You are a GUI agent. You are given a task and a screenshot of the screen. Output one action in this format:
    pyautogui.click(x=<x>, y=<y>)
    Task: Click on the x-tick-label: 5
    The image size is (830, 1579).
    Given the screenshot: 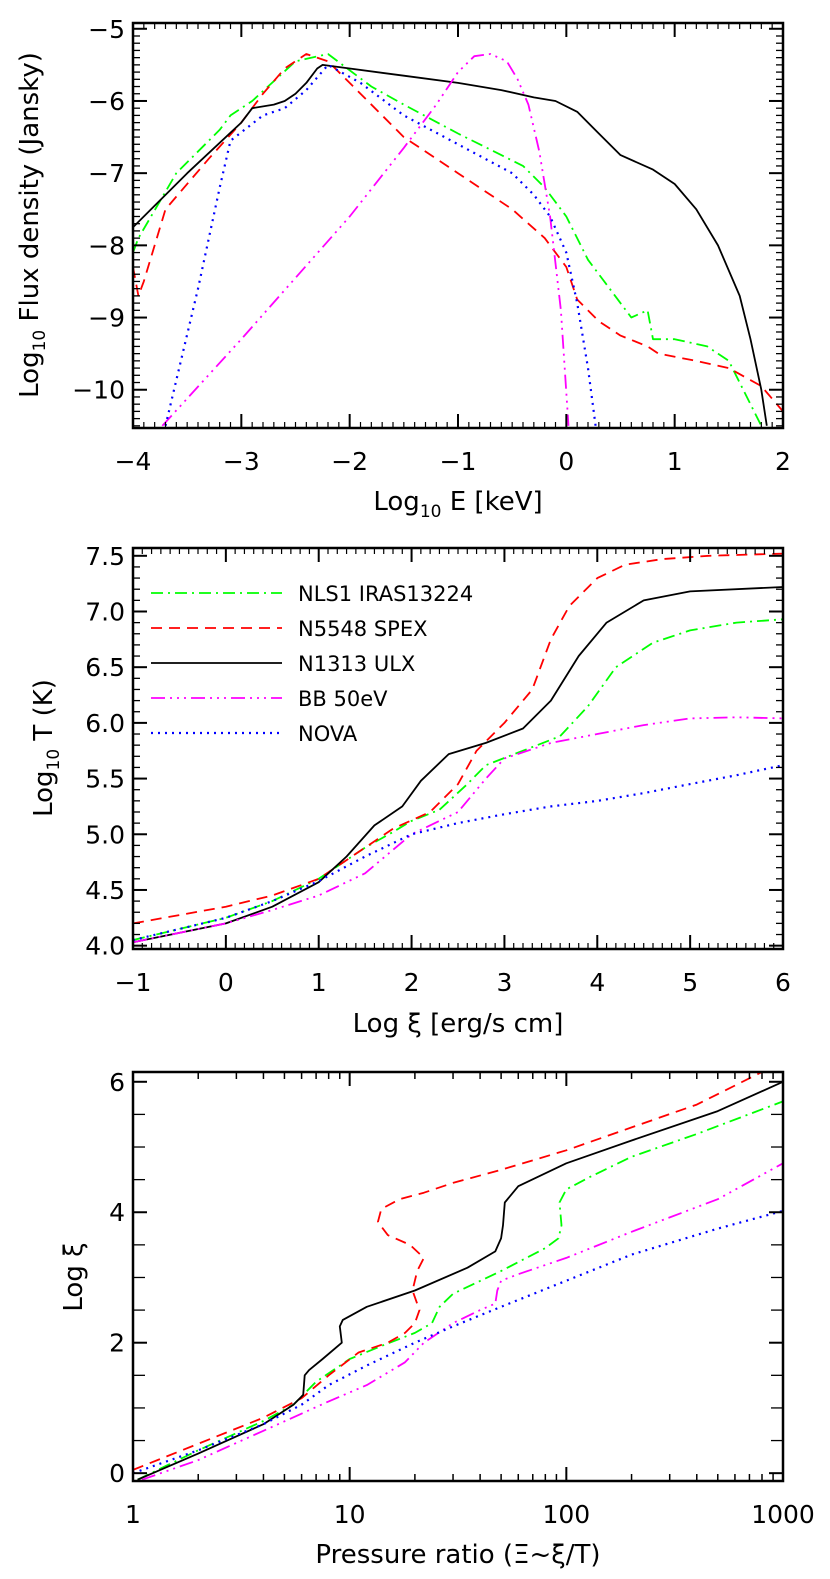 What is the action you would take?
    pyautogui.click(x=690, y=982)
    